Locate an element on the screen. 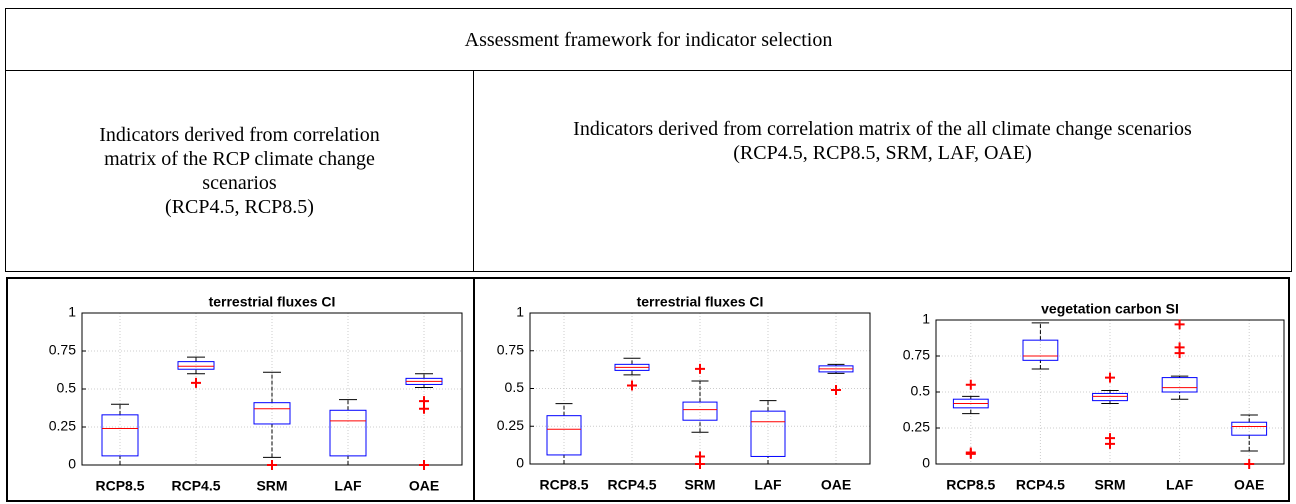  column-scenarios: (RCP4.5, RCP8.5, SRM, LAF, OAE) is located at coordinates (882, 153).